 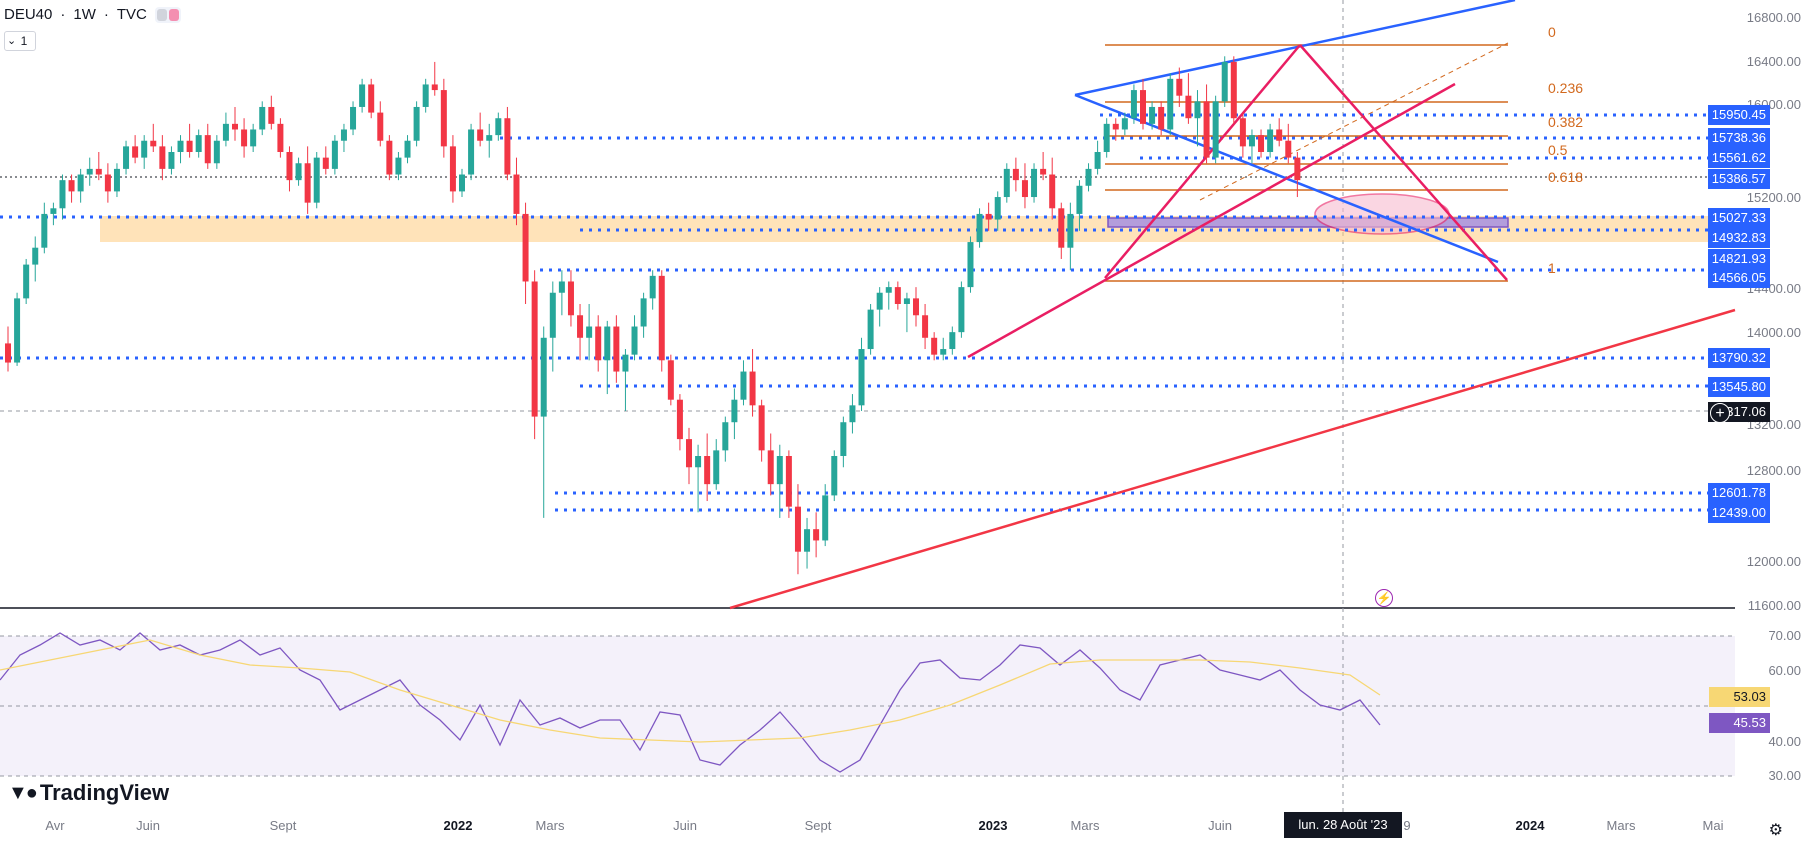 I want to click on level-label: 15950.45, so click(x=1738, y=115).